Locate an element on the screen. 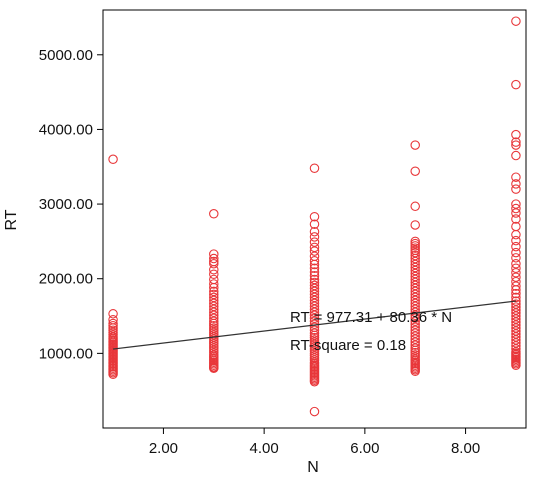 This screenshot has height=481, width=535. y-tick-label: 3000.00 is located at coordinates (66, 204).